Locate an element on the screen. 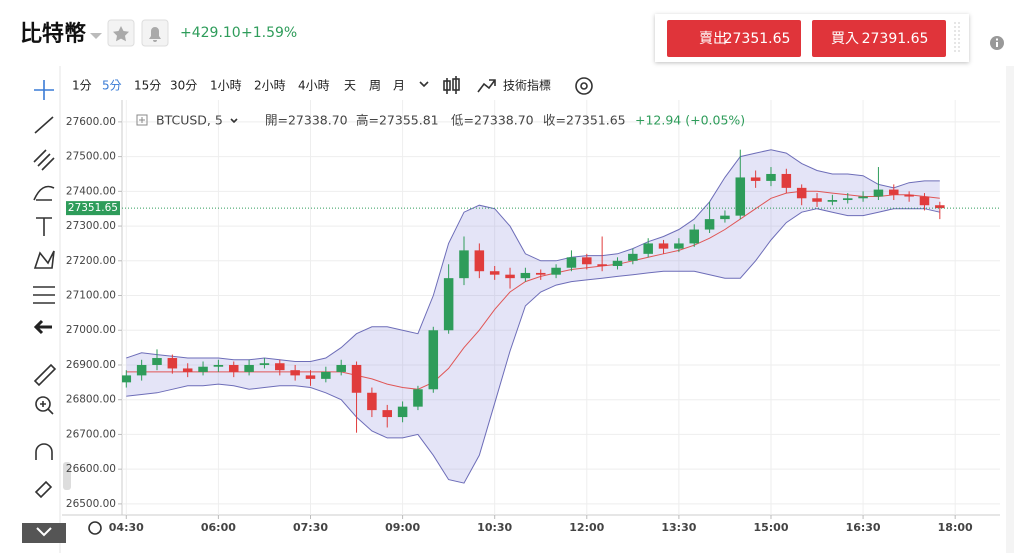  y-tick-label: 26800.00 is located at coordinates (91, 400).